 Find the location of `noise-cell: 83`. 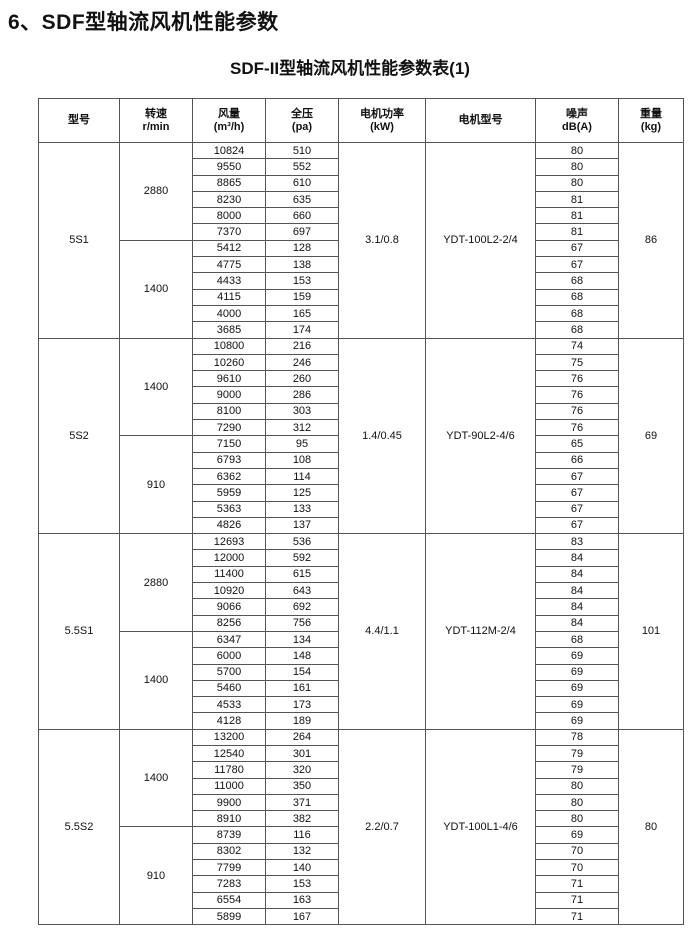

noise-cell: 83 is located at coordinates (577, 542).